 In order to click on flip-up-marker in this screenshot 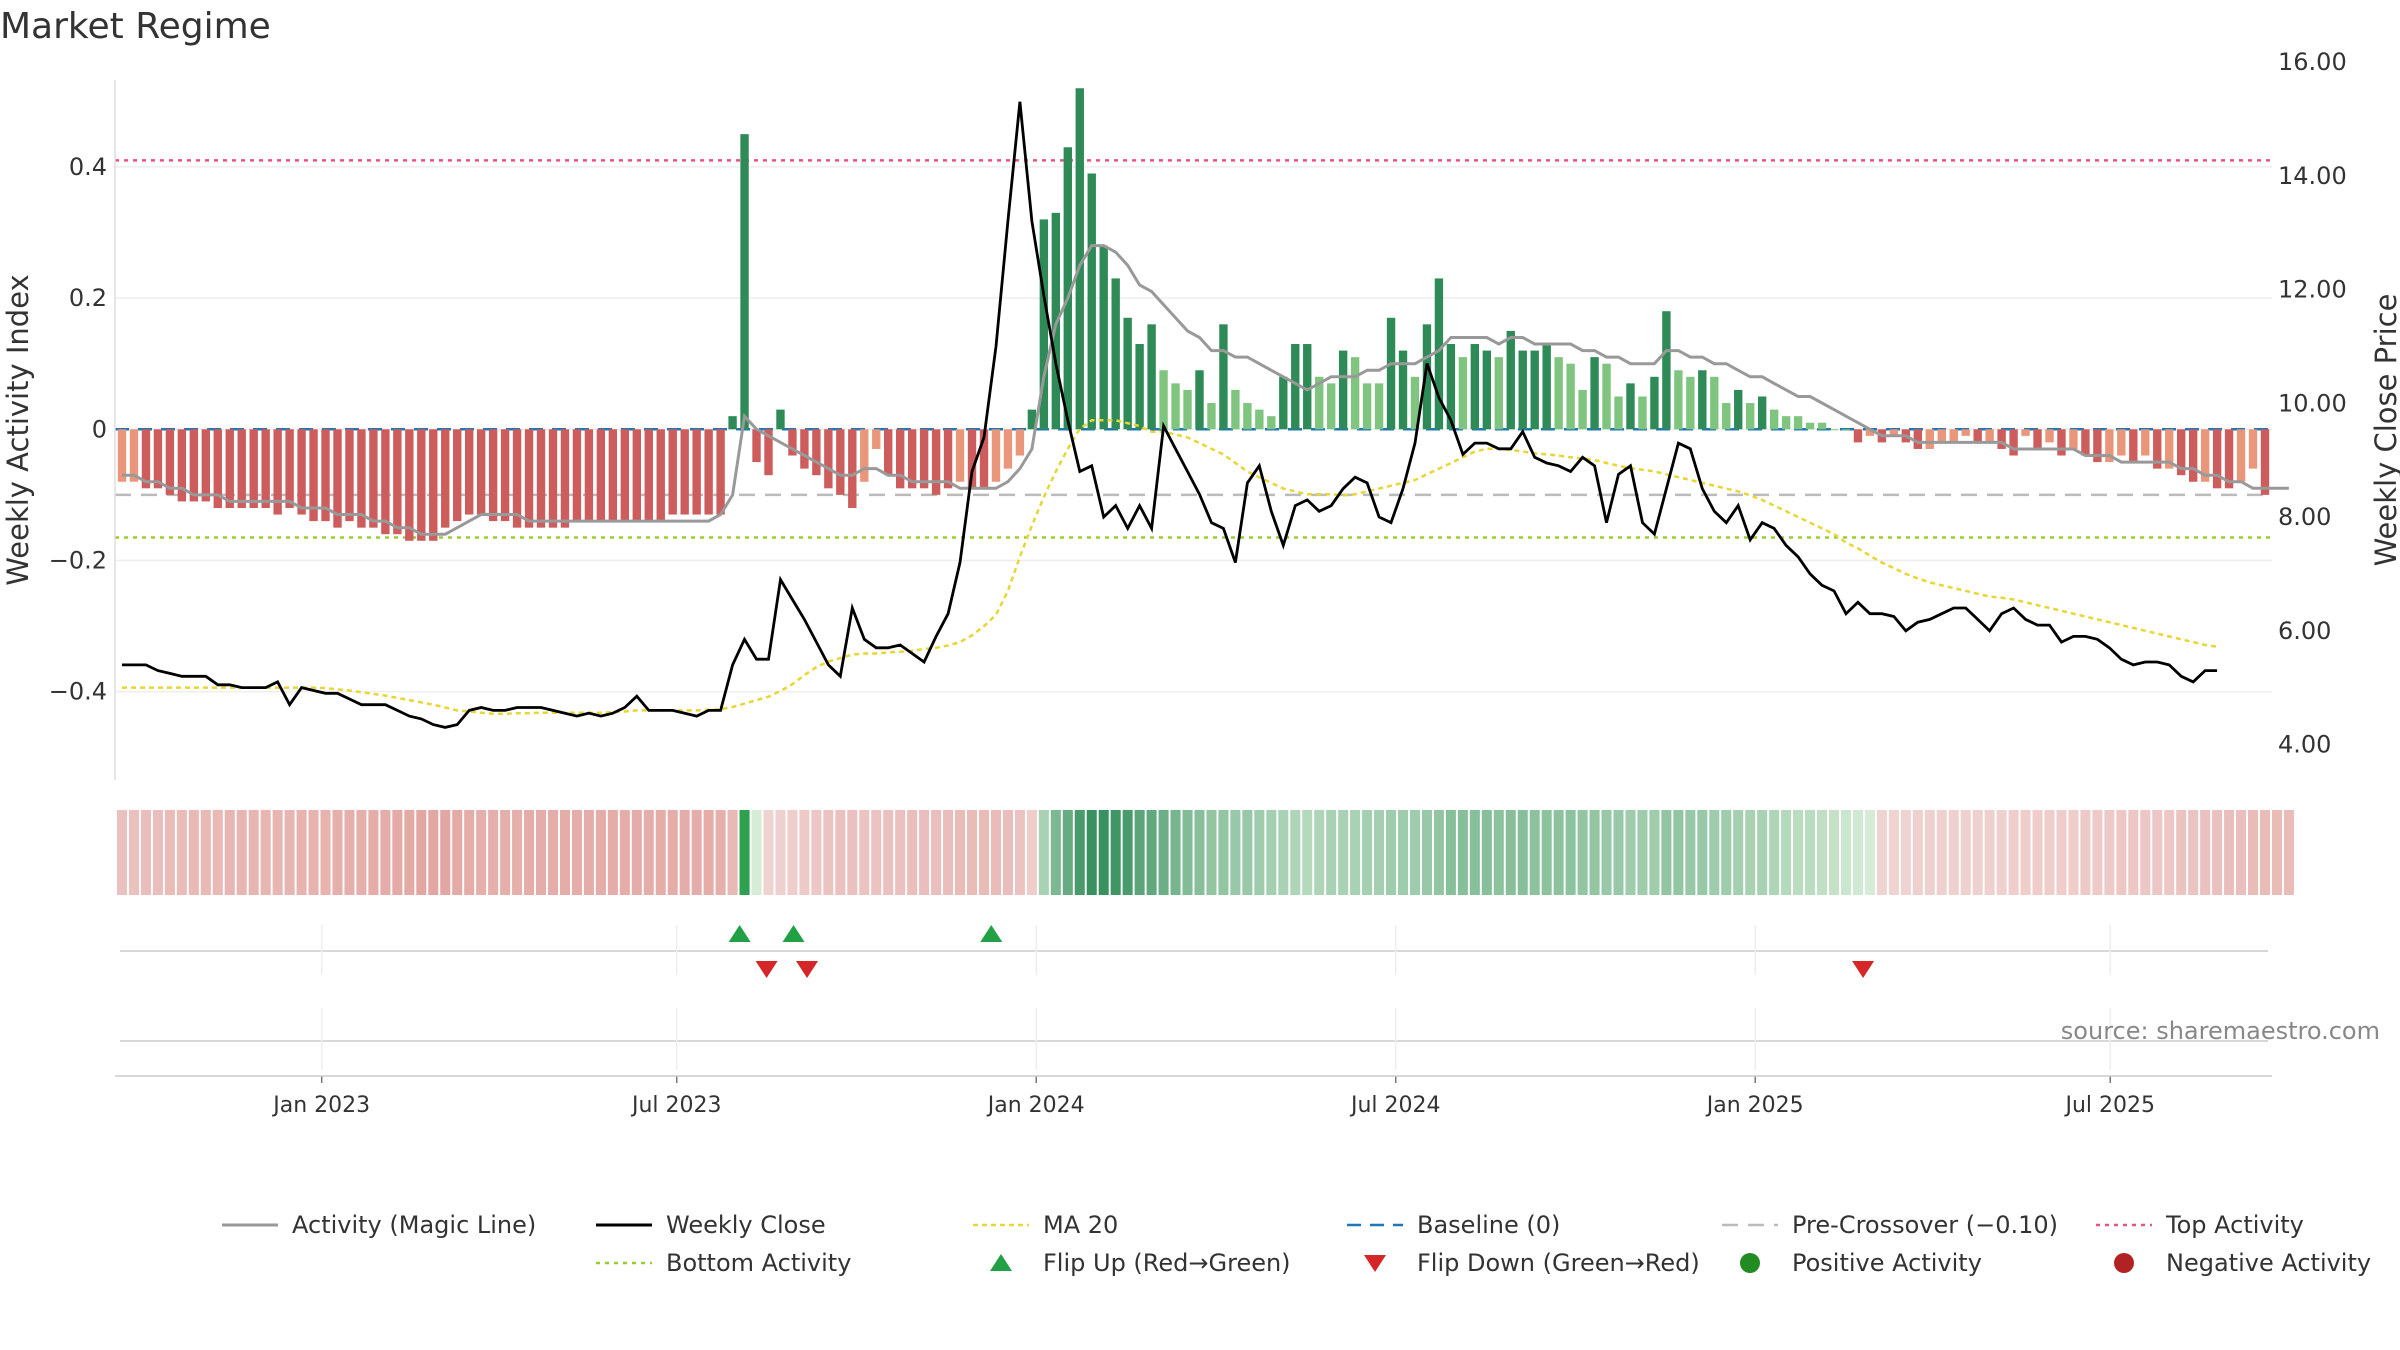, I will do `click(739, 933)`.